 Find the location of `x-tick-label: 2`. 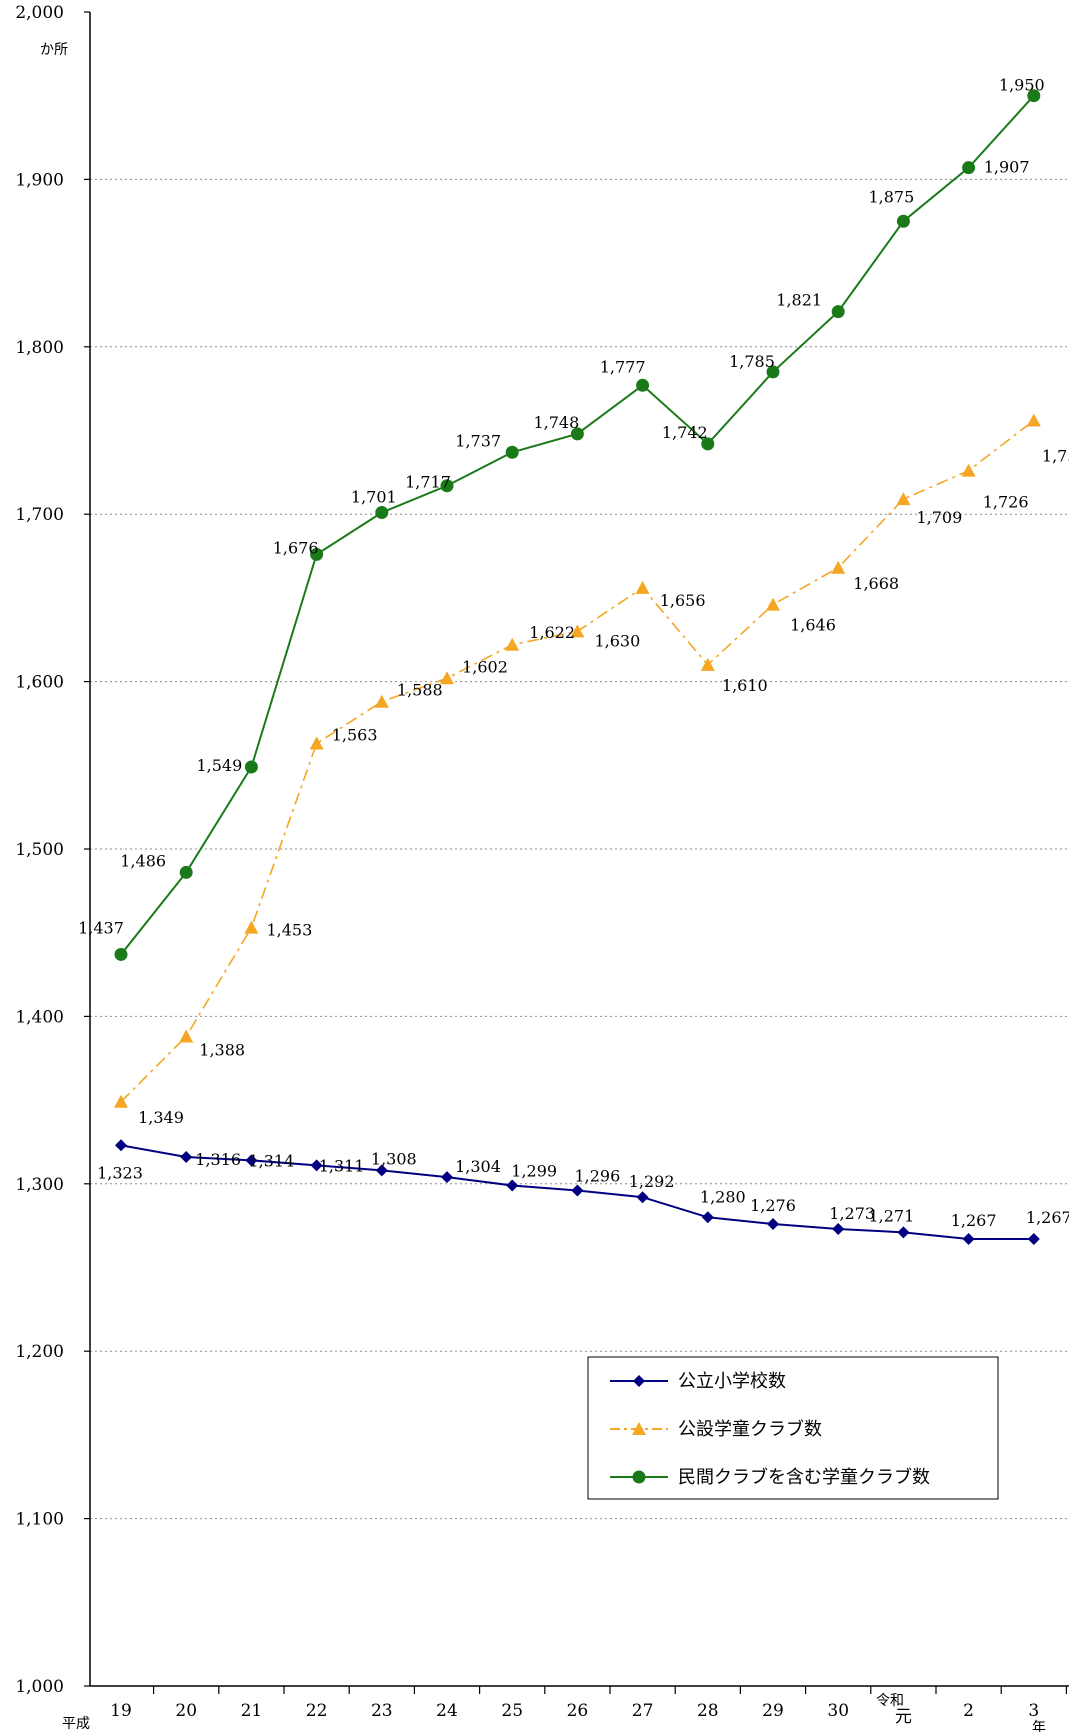

x-tick-label: 2 is located at coordinates (968, 1711).